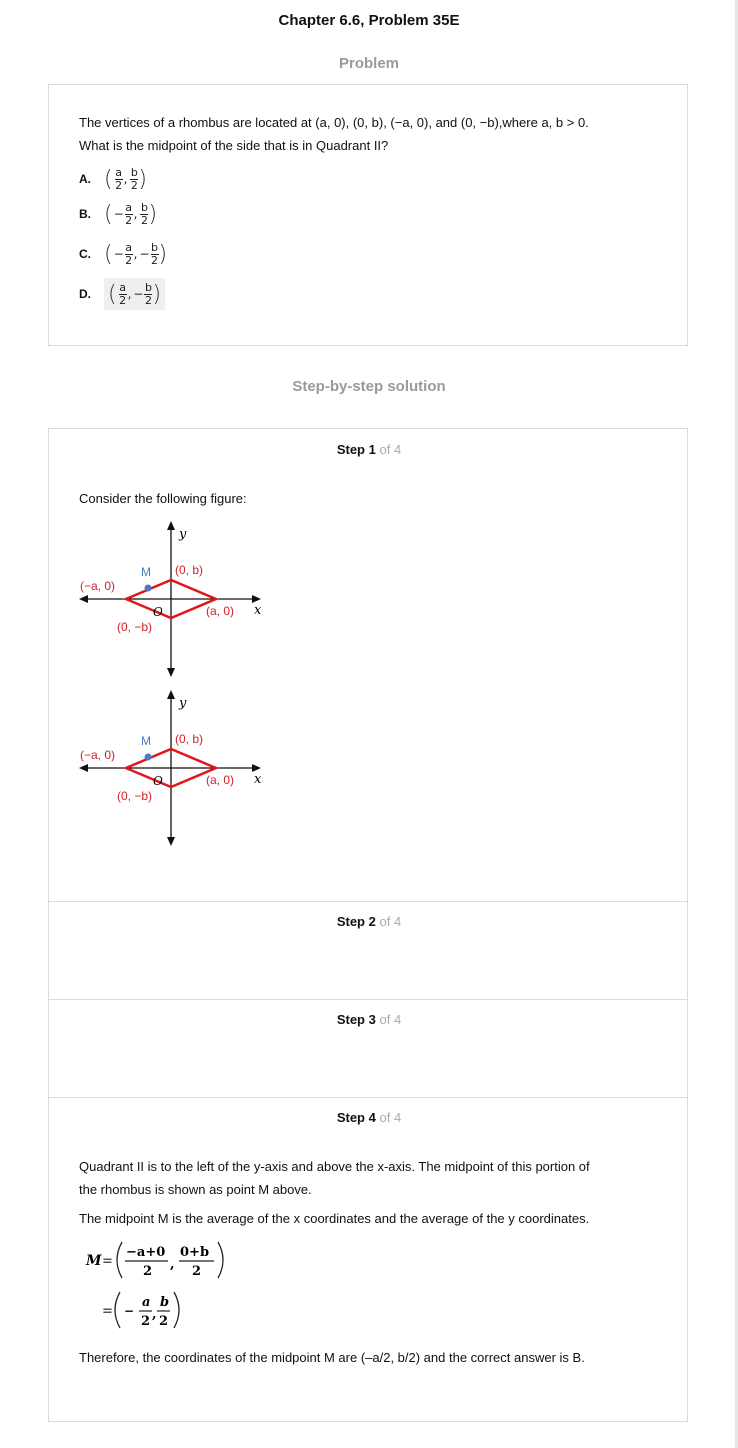 This screenshot has height=1448, width=738. I want to click on rhombus-figure-1: y x M O (0, b) (−a, 0) (a, 0) (0, −b), so click(176, 600).